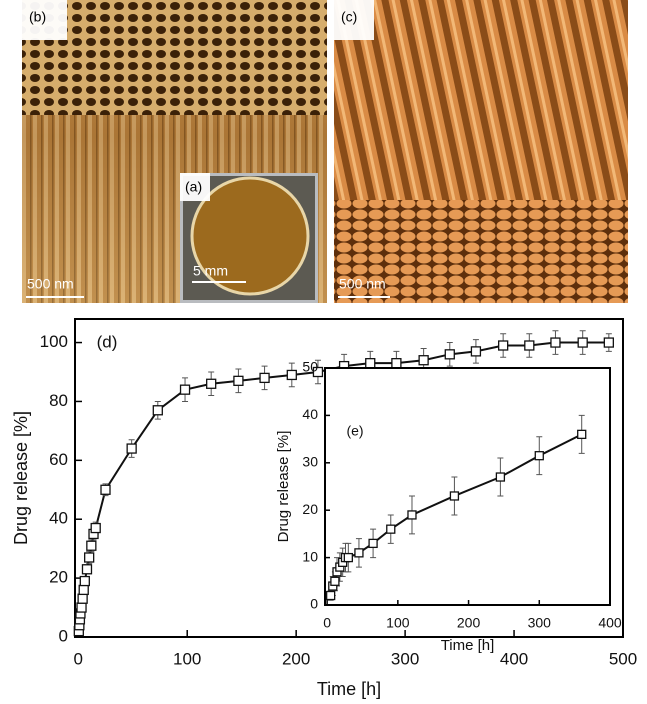 Image resolution: width=647 pixels, height=704 pixels. Describe the element at coordinates (310, 367) in the screenshot. I see `y-tick-label: 50` at that location.